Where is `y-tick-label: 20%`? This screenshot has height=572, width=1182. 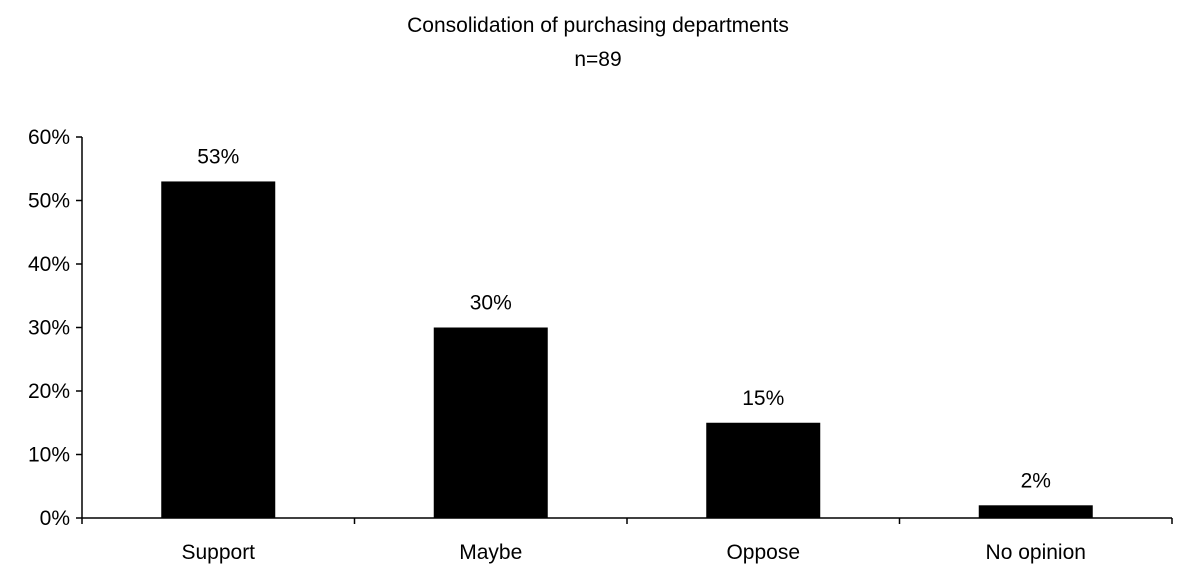
y-tick-label: 20% is located at coordinates (49, 391).